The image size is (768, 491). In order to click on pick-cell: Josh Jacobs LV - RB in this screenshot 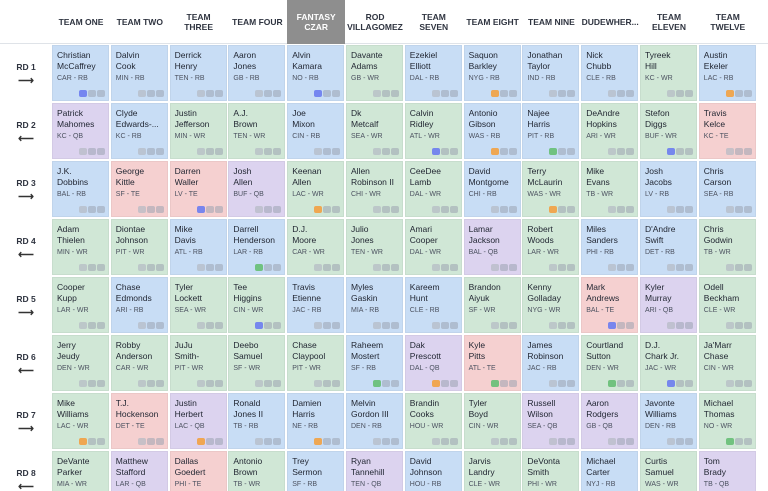, I will do `click(668, 189)`.